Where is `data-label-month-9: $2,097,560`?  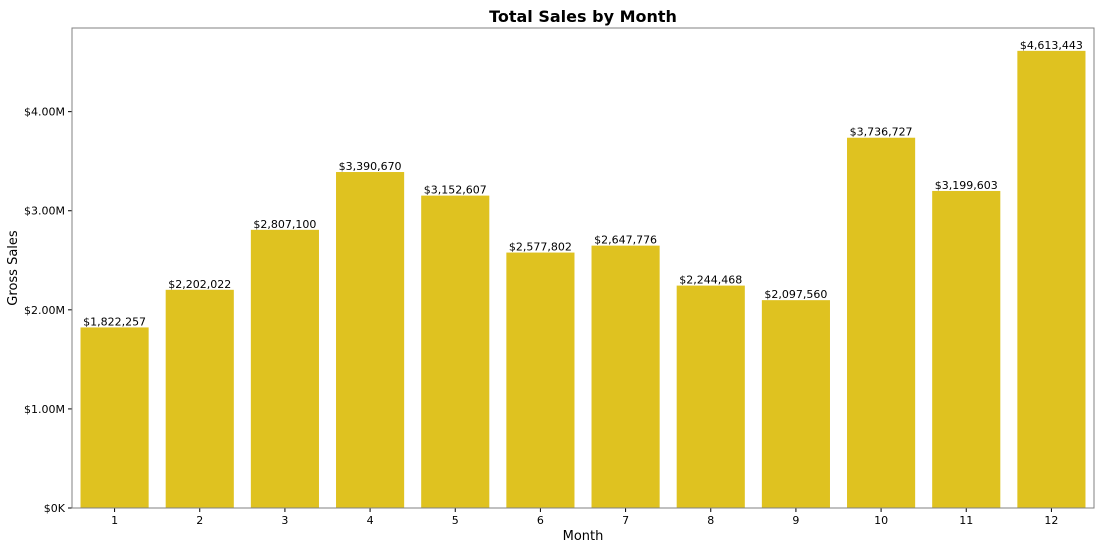
data-label-month-9: $2,097,560 is located at coordinates (795, 294).